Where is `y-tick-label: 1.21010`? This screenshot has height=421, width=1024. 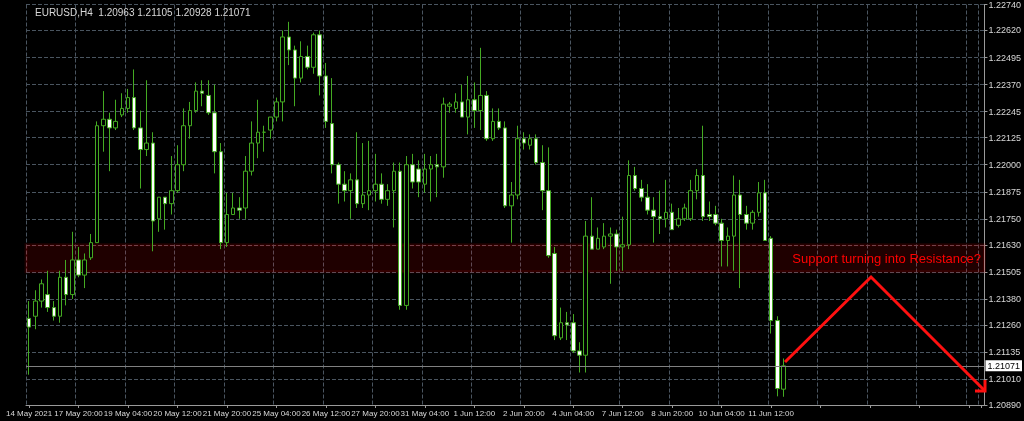
y-tick-label: 1.21010 is located at coordinates (1005, 379).